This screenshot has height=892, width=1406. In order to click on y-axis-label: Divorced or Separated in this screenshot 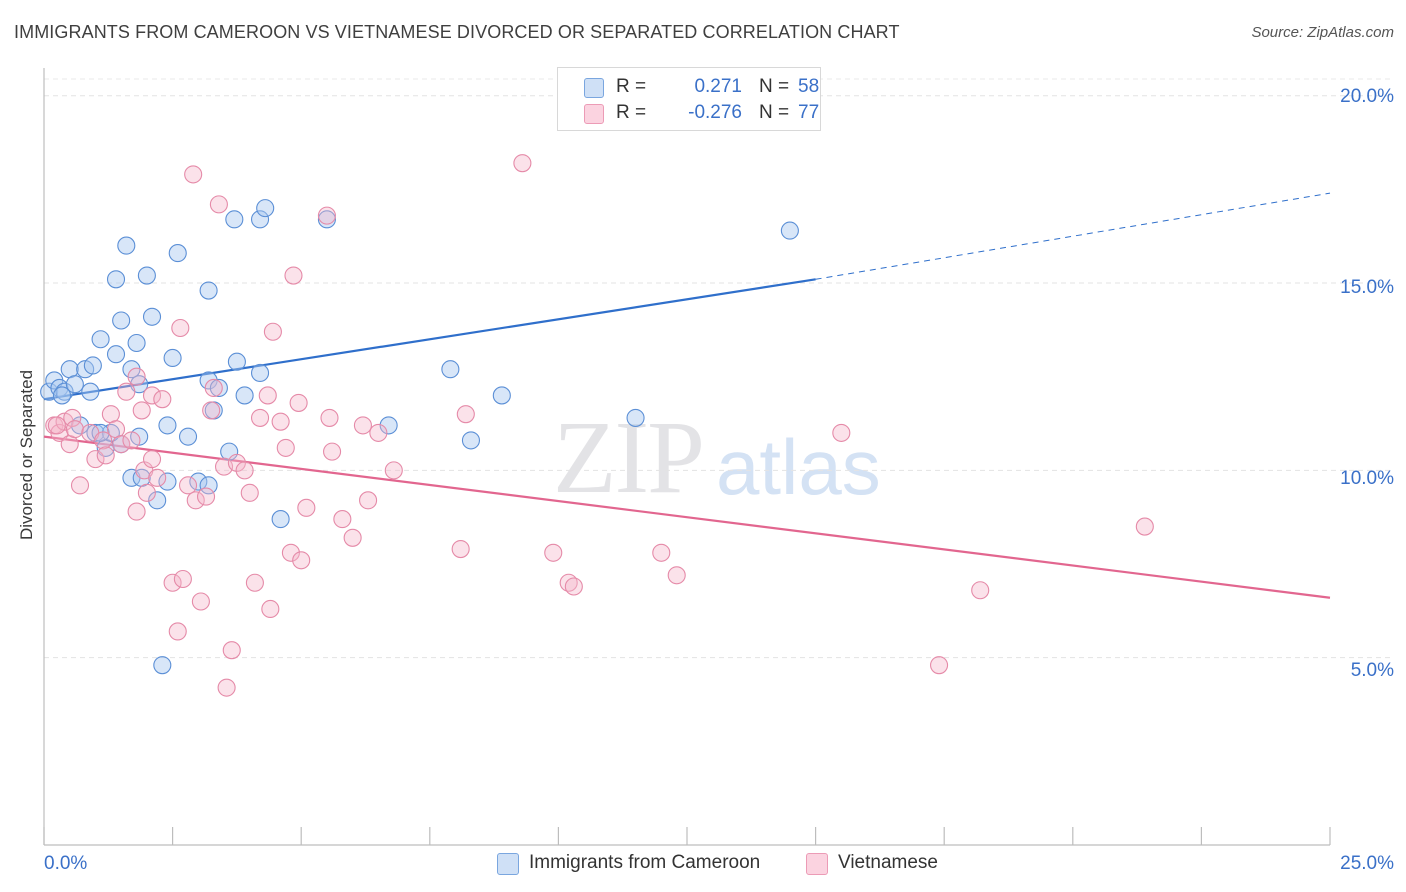, I will do `click(26, 455)`.